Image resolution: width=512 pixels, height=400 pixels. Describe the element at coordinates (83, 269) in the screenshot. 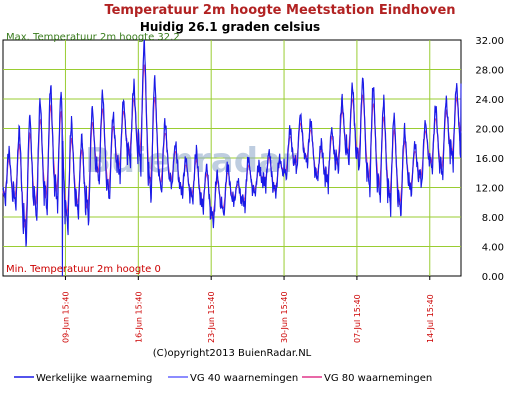

I see `min-temperature-label: Min. Temperatuur 2m hoogte 0` at that location.